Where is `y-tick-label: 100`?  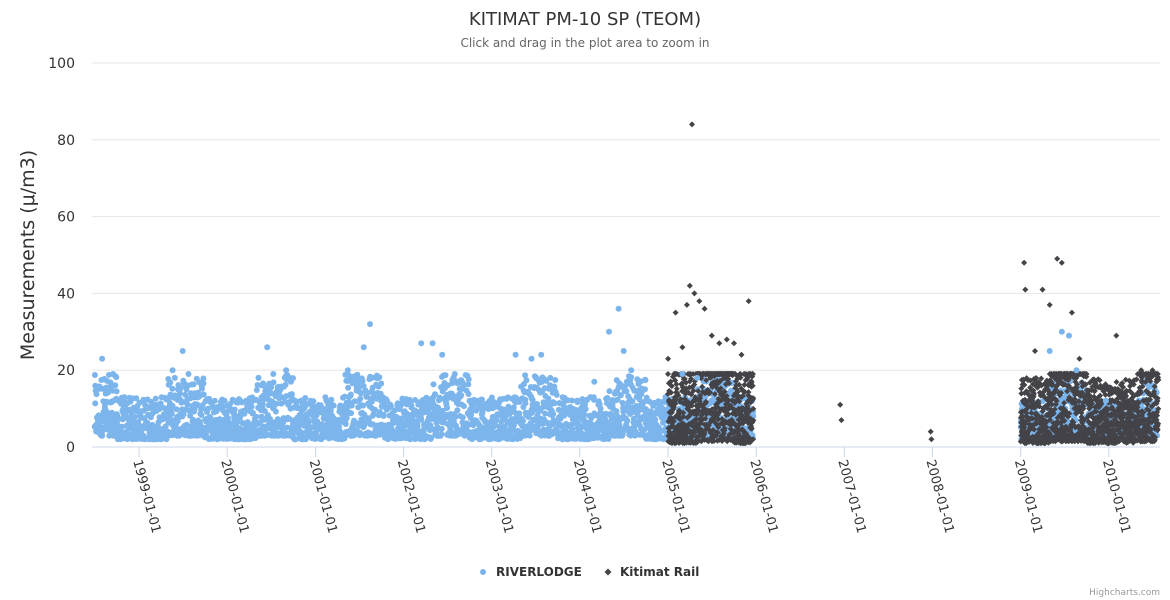
y-tick-label: 100 is located at coordinates (61, 64).